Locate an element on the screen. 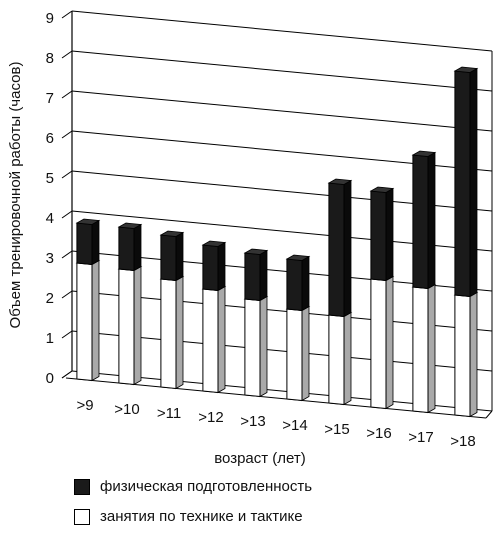  y-axis-label: Объем тренировочной работы (часов) is located at coordinates (15, 195).